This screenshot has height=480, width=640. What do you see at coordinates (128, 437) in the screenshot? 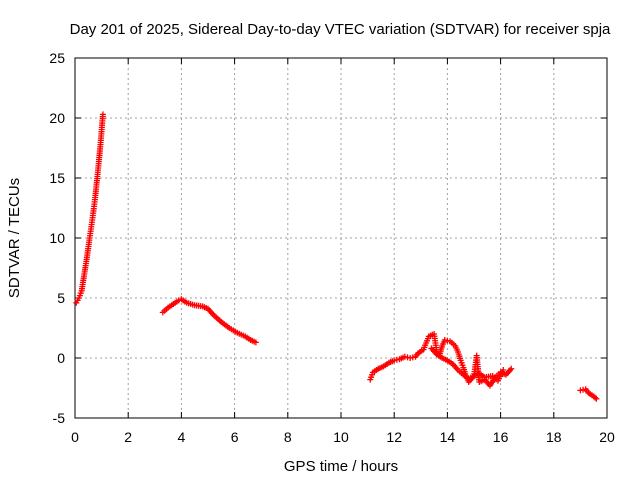
I see `x-tick-label: 2` at bounding box center [128, 437].